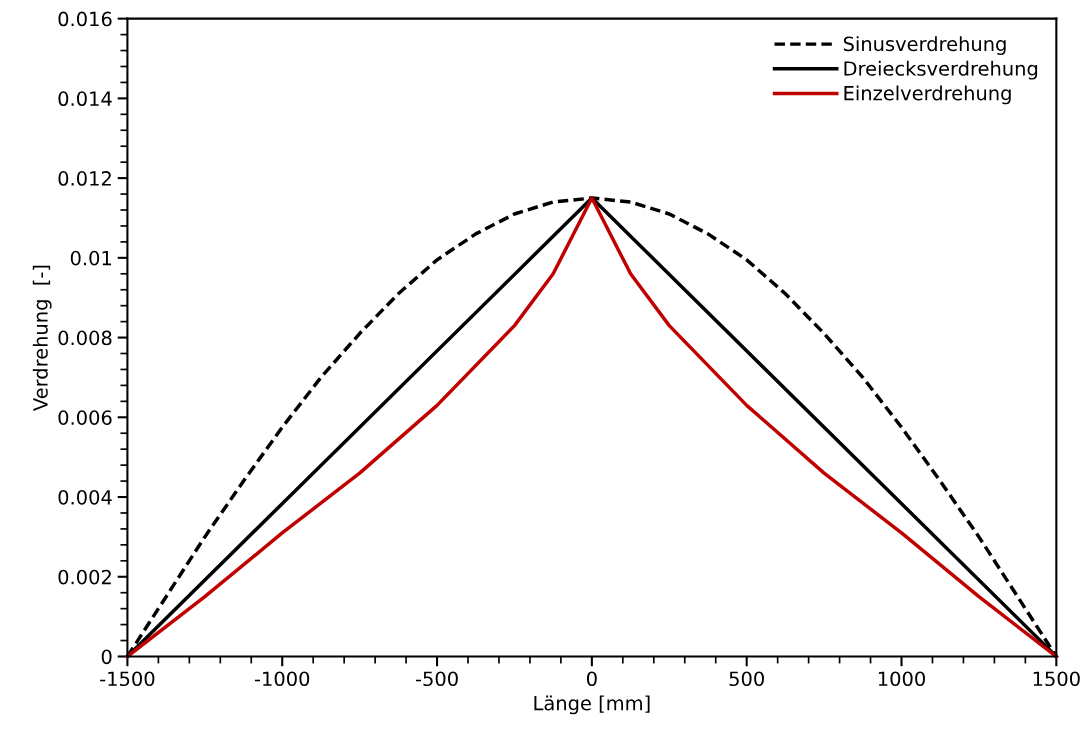 This screenshot has height=746, width=1089. Describe the element at coordinates (127, 679) in the screenshot. I see `x-tick-label: -1500` at that location.